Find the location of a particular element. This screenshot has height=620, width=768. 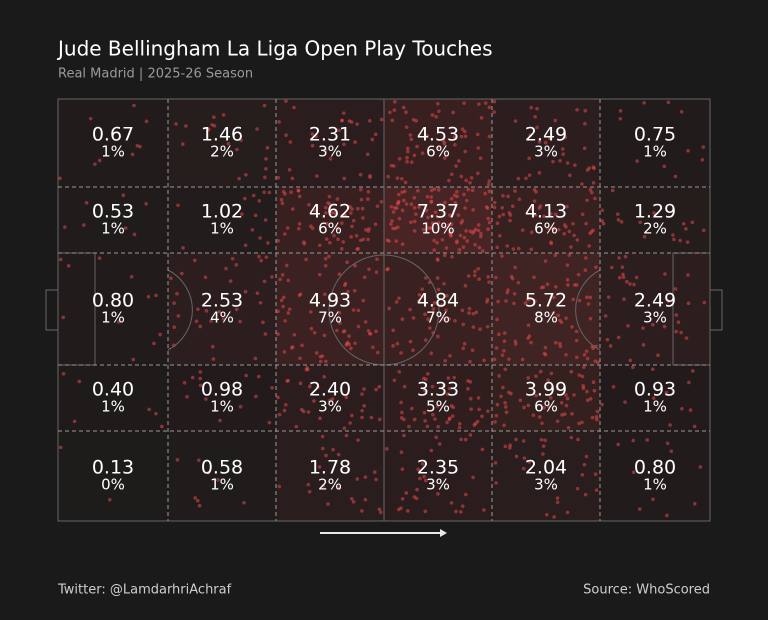

zone-value: 1.29 is located at coordinates (655, 212).